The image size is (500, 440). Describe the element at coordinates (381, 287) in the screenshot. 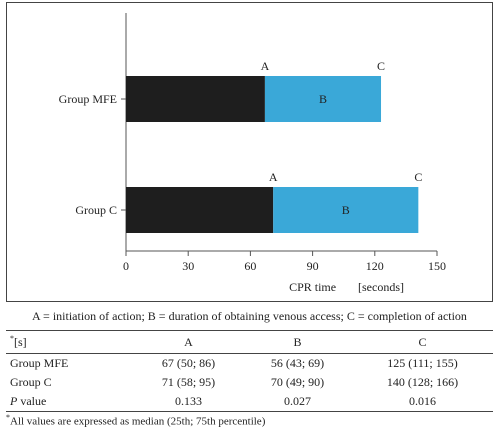

I see `x-axis-unit: [seconds]` at that location.